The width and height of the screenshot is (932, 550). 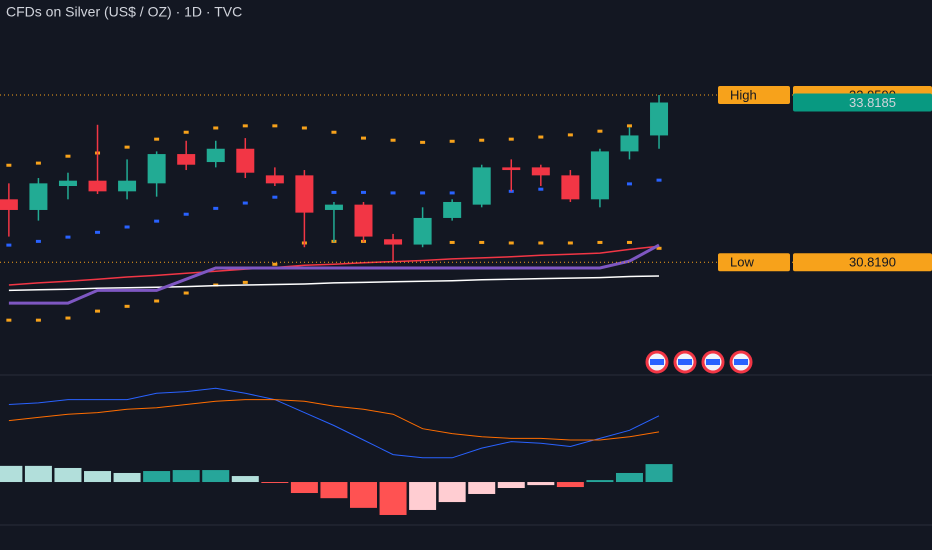 What do you see at coordinates (872, 262) in the screenshot?
I see `marker-value: 30.8190` at bounding box center [872, 262].